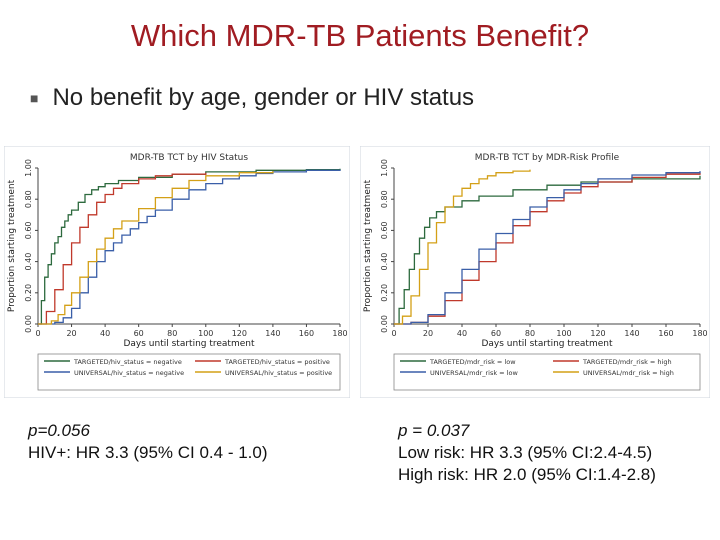  What do you see at coordinates (59, 430) in the screenshot?
I see `left-p-value: p=0.056` at bounding box center [59, 430].